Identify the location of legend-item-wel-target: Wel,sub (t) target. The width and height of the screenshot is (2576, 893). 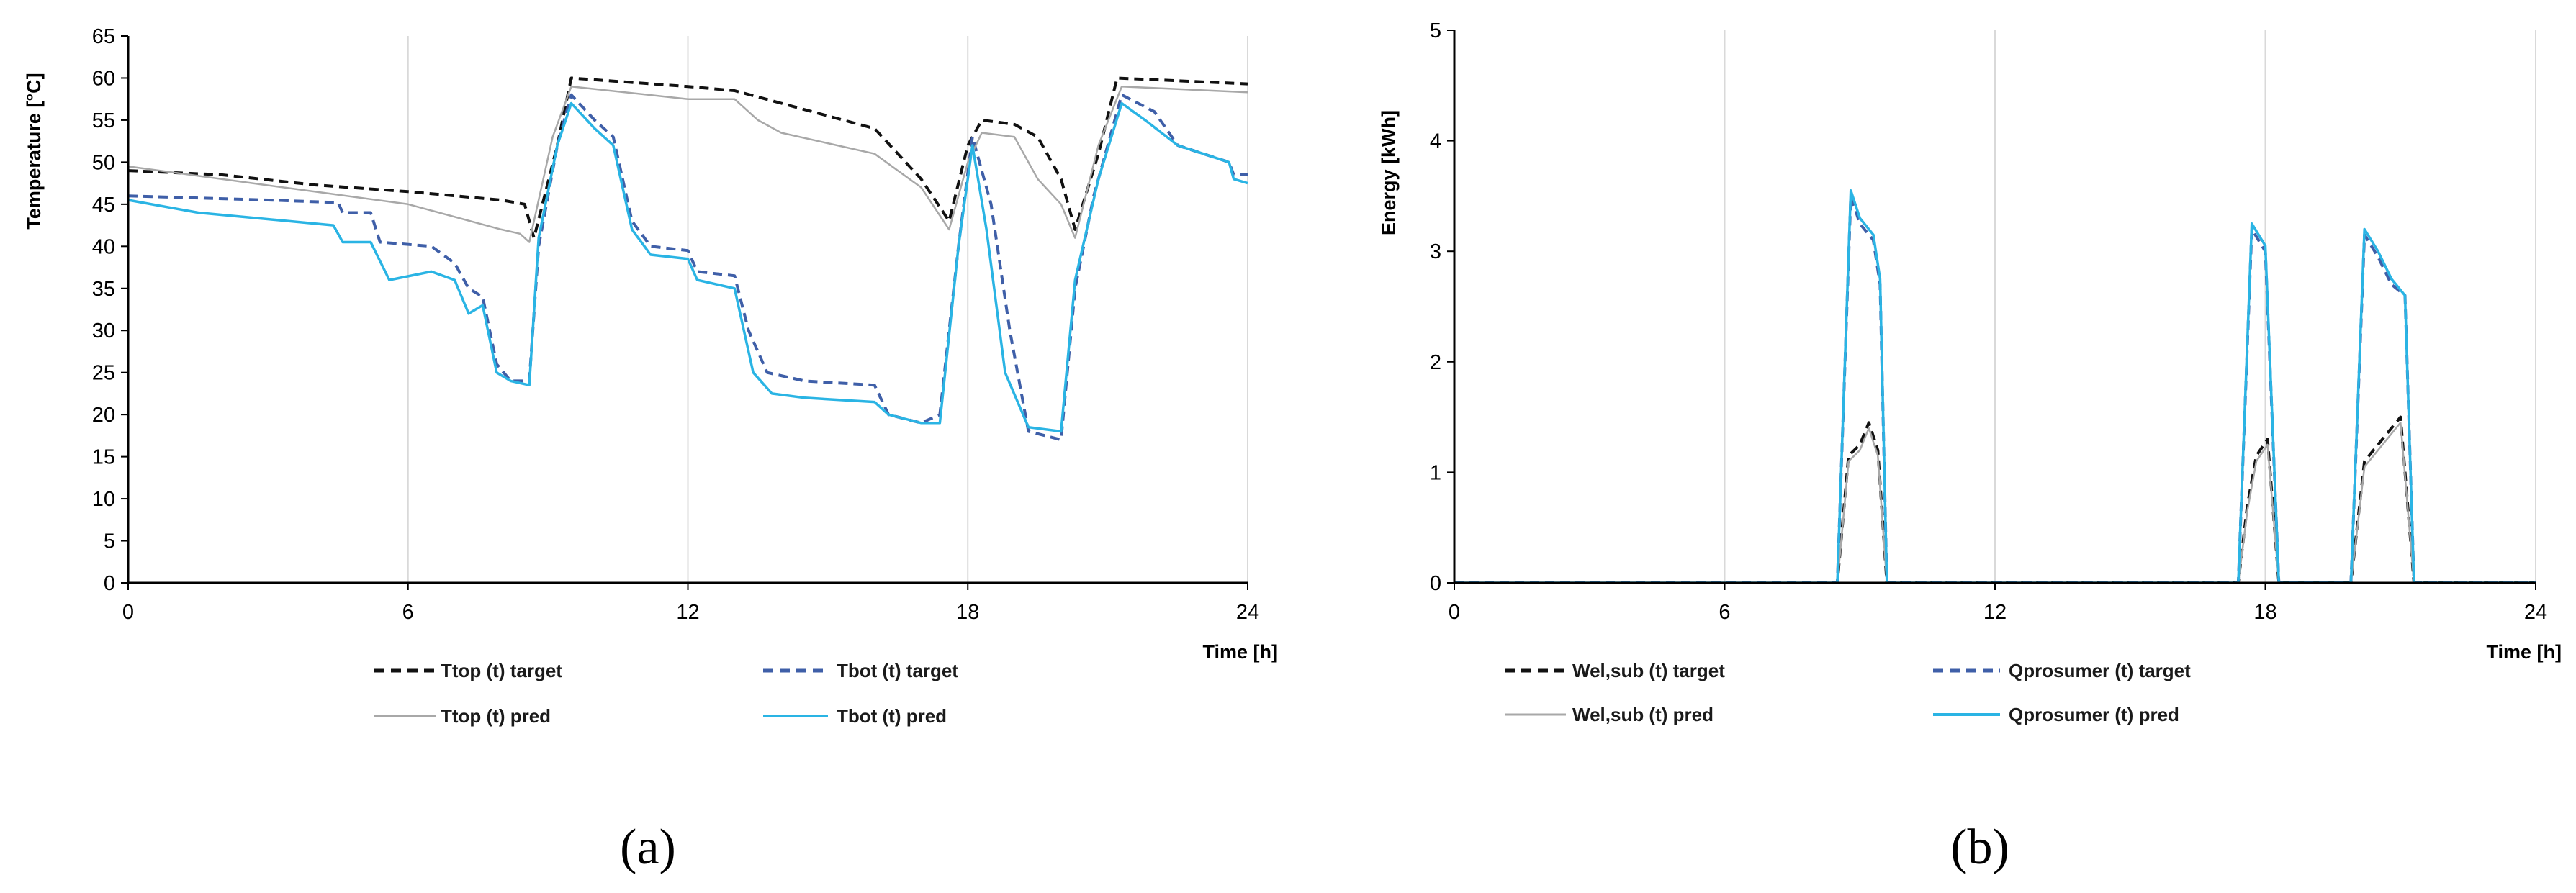
(1615, 670).